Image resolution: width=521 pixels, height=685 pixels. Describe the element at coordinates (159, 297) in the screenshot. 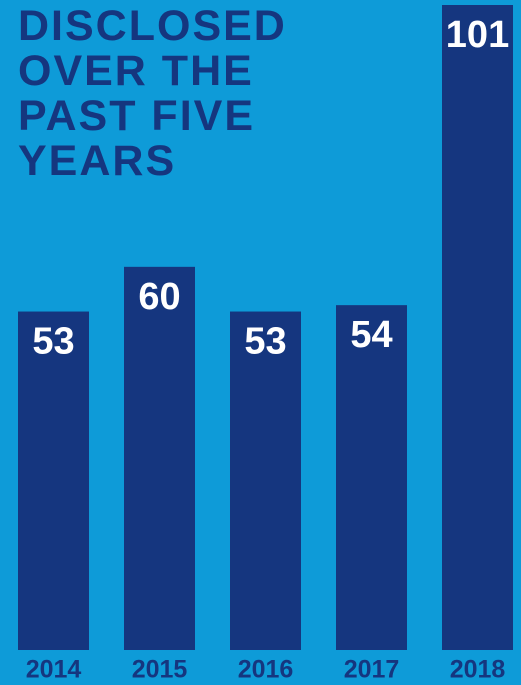

I see `value-label: 60` at that location.